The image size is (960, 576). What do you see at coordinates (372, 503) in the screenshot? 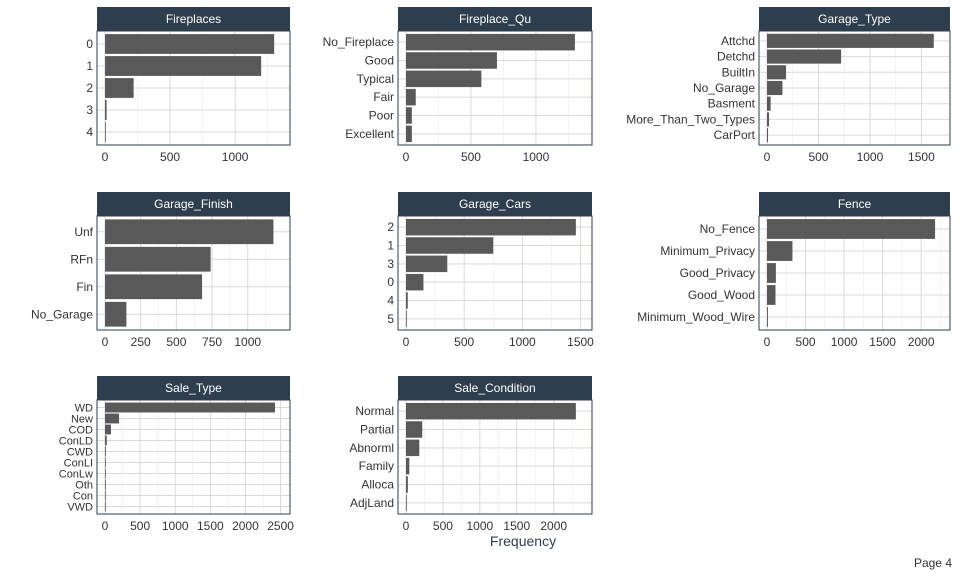
I see `y-tick-label: AdjLand` at bounding box center [372, 503].